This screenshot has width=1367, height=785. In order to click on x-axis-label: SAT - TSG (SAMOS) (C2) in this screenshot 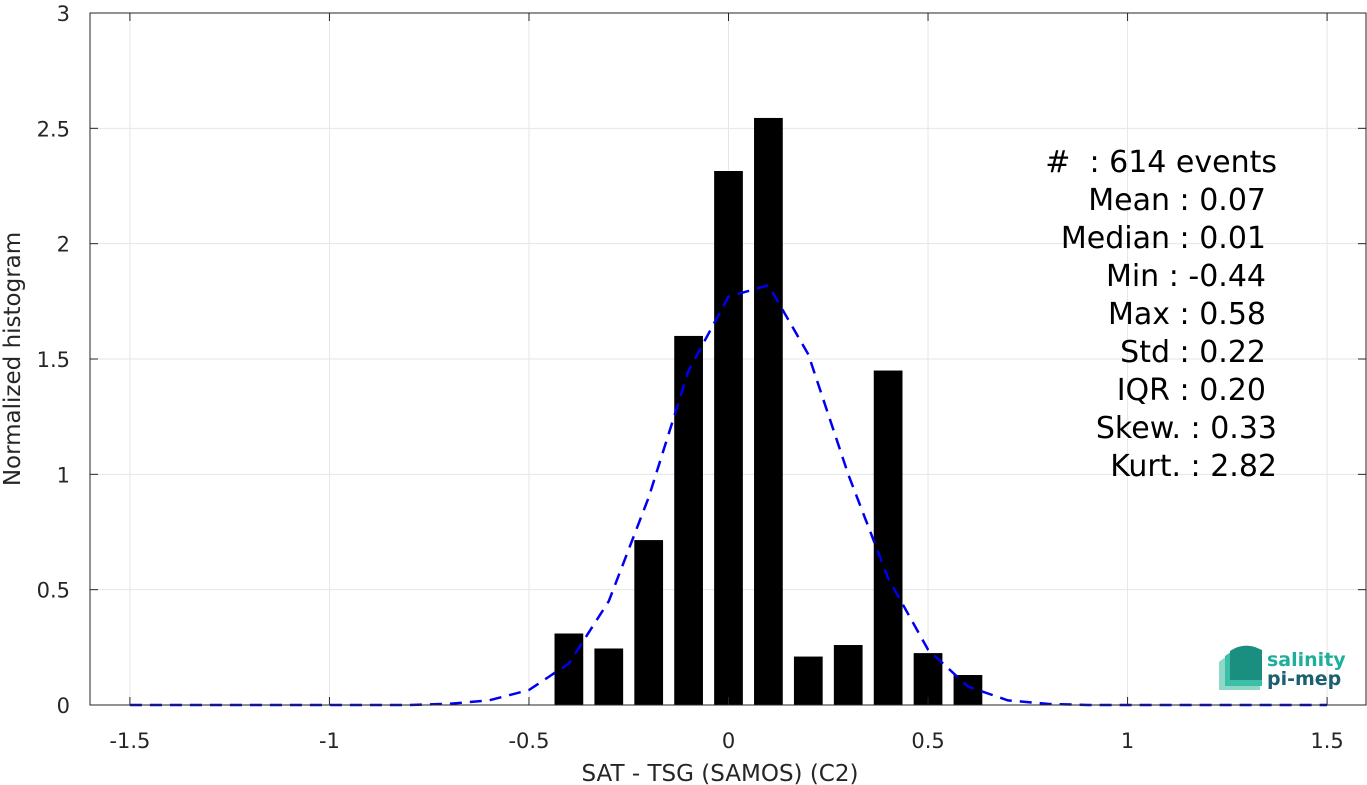, I will do `click(720, 773)`.